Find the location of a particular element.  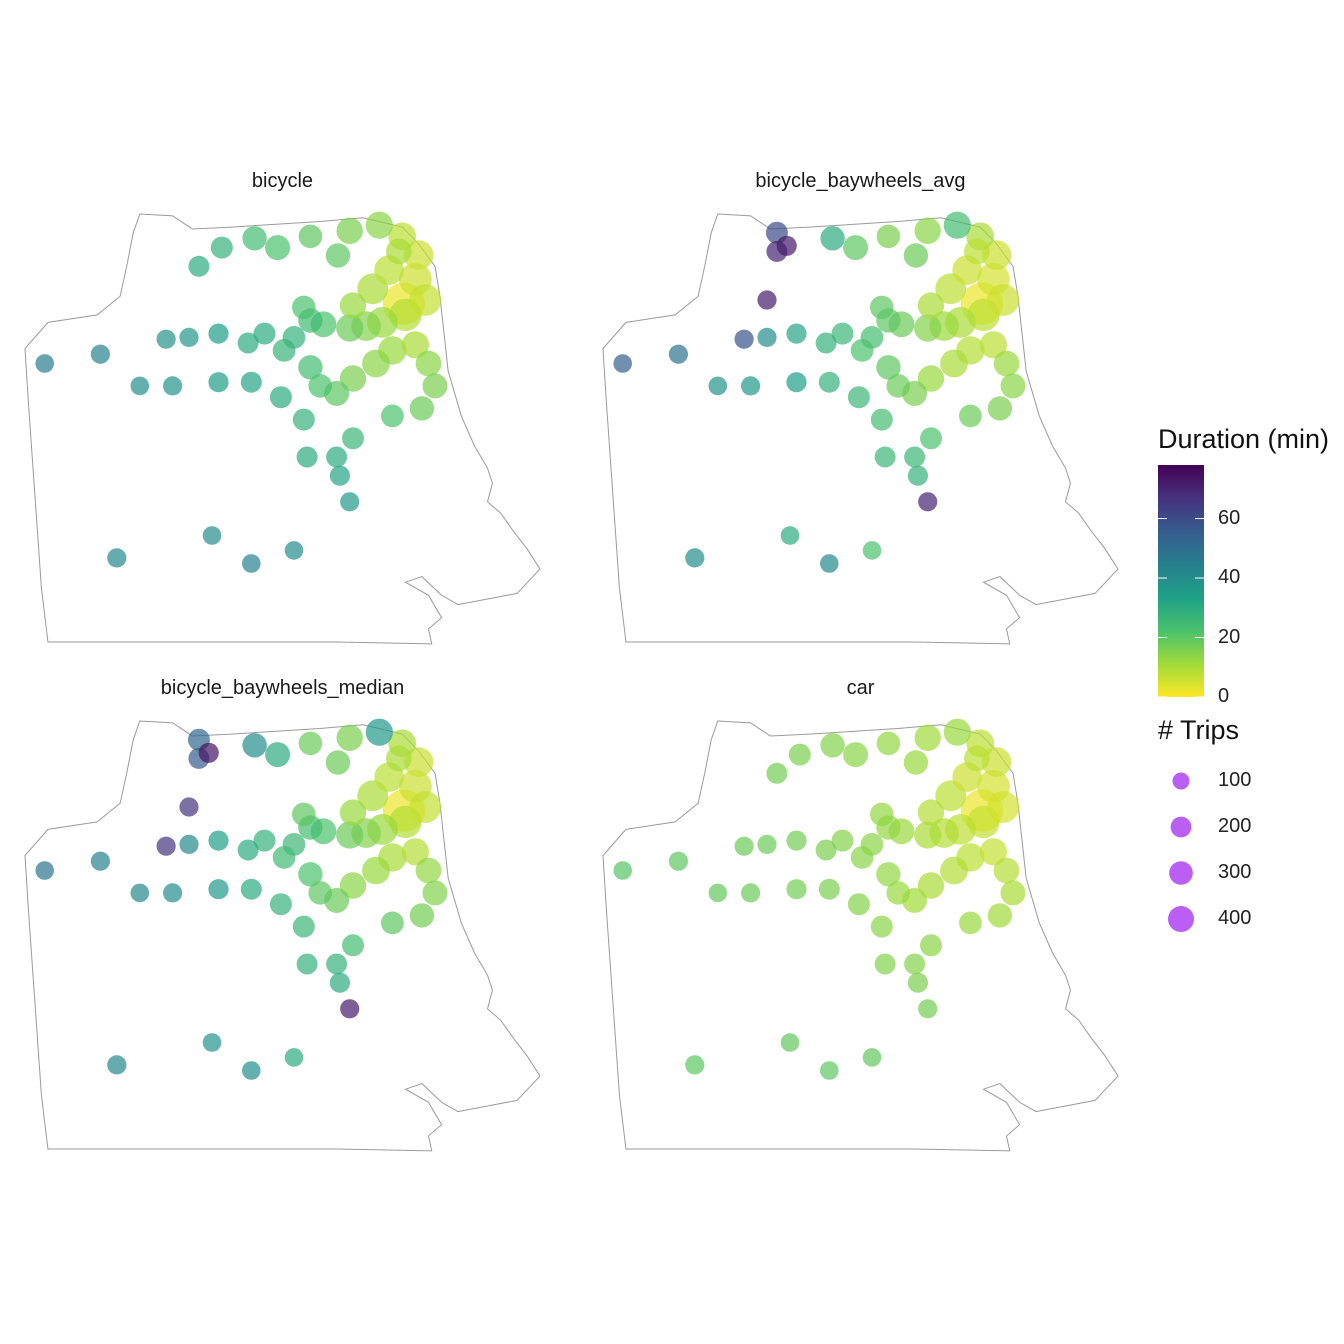

facet-title: car is located at coordinates (860, 688).